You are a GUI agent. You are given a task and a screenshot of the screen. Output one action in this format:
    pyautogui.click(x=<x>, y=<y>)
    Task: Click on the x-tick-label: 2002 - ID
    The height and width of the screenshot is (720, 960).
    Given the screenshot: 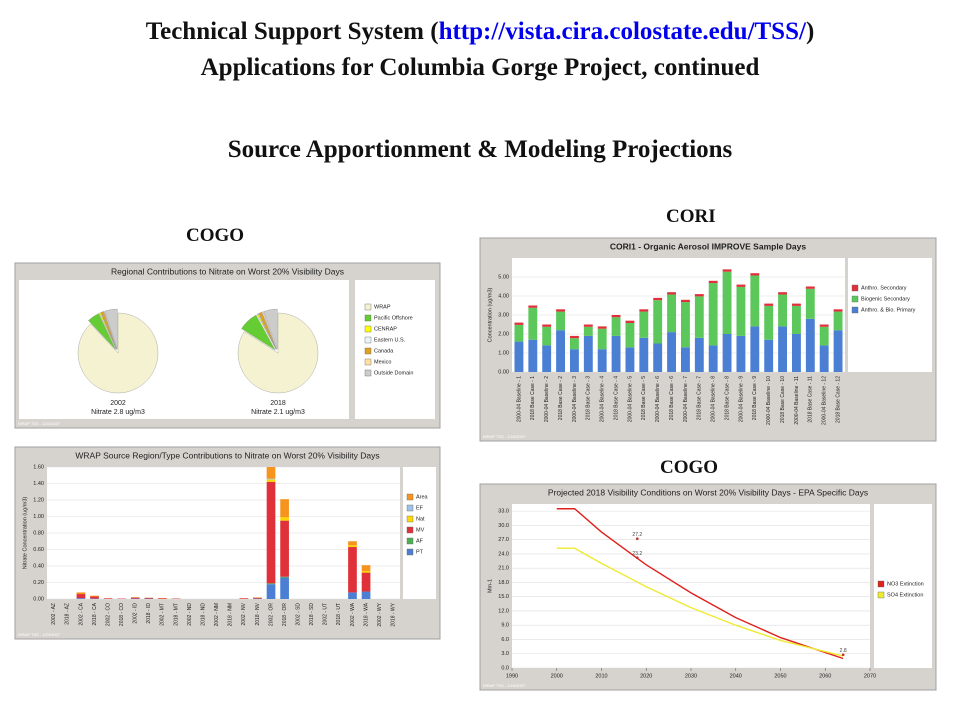 What is the action you would take?
    pyautogui.click(x=136, y=613)
    